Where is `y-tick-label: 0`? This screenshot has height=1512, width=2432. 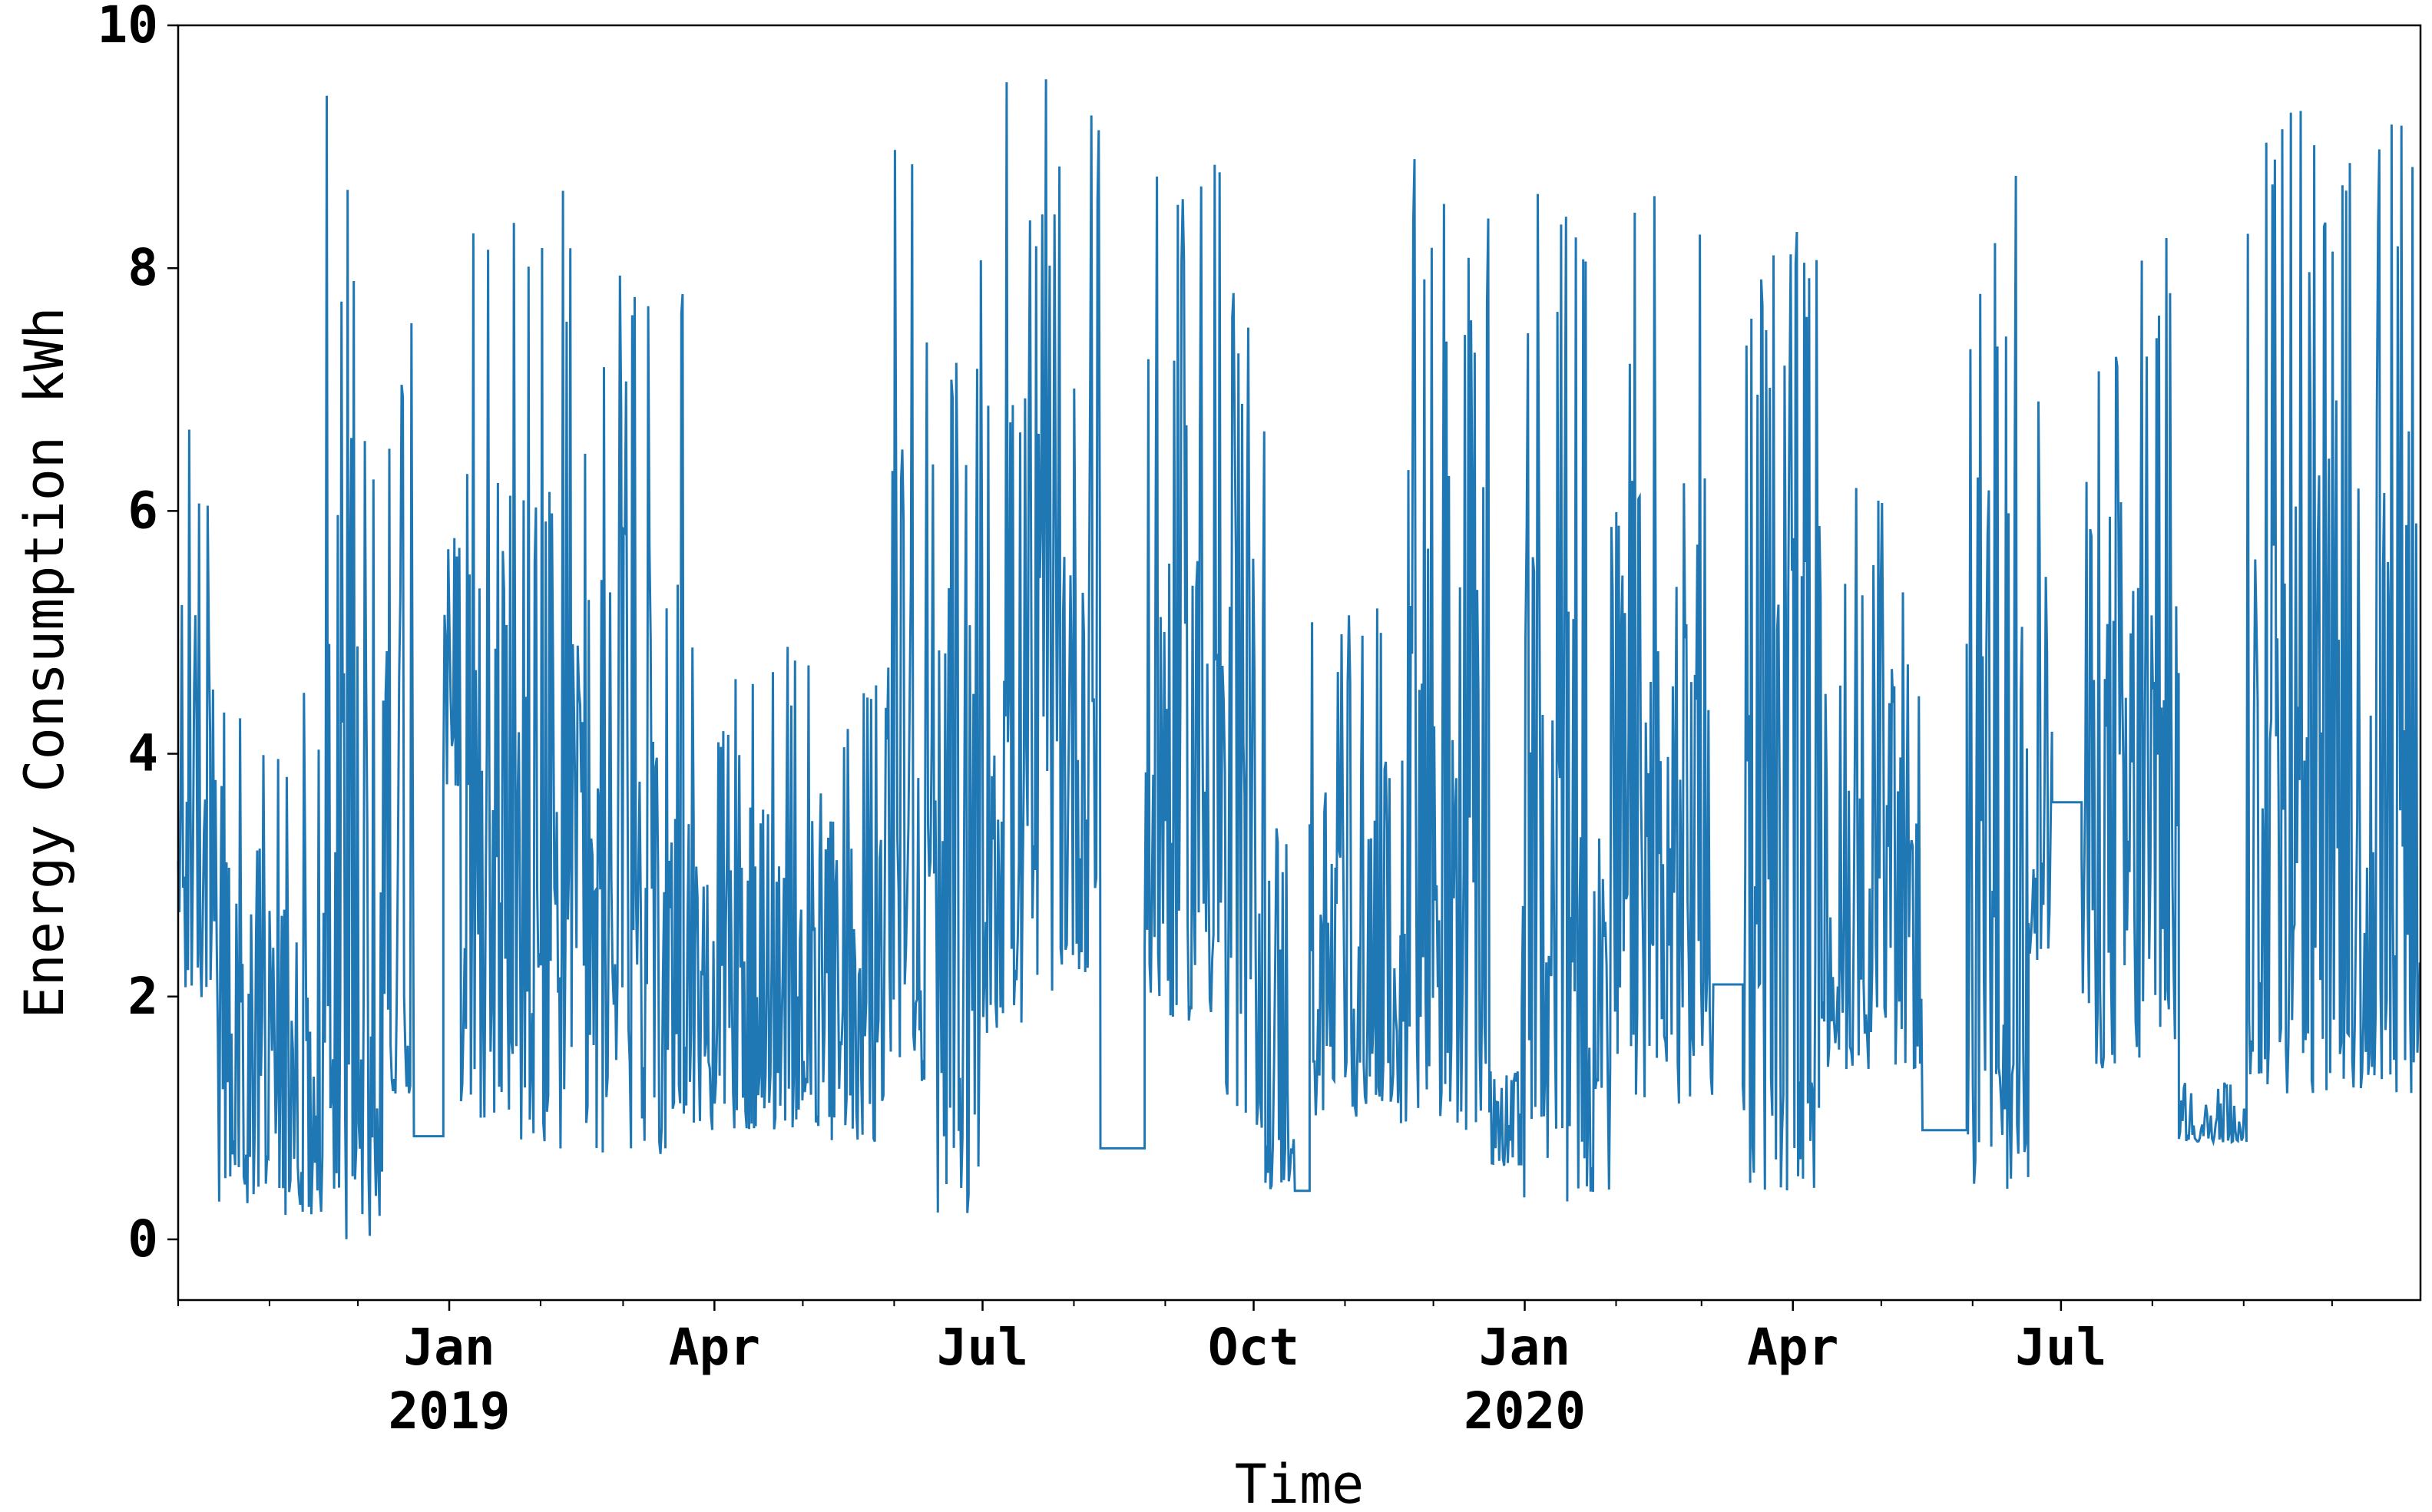 y-tick-label: 0 is located at coordinates (142, 1239).